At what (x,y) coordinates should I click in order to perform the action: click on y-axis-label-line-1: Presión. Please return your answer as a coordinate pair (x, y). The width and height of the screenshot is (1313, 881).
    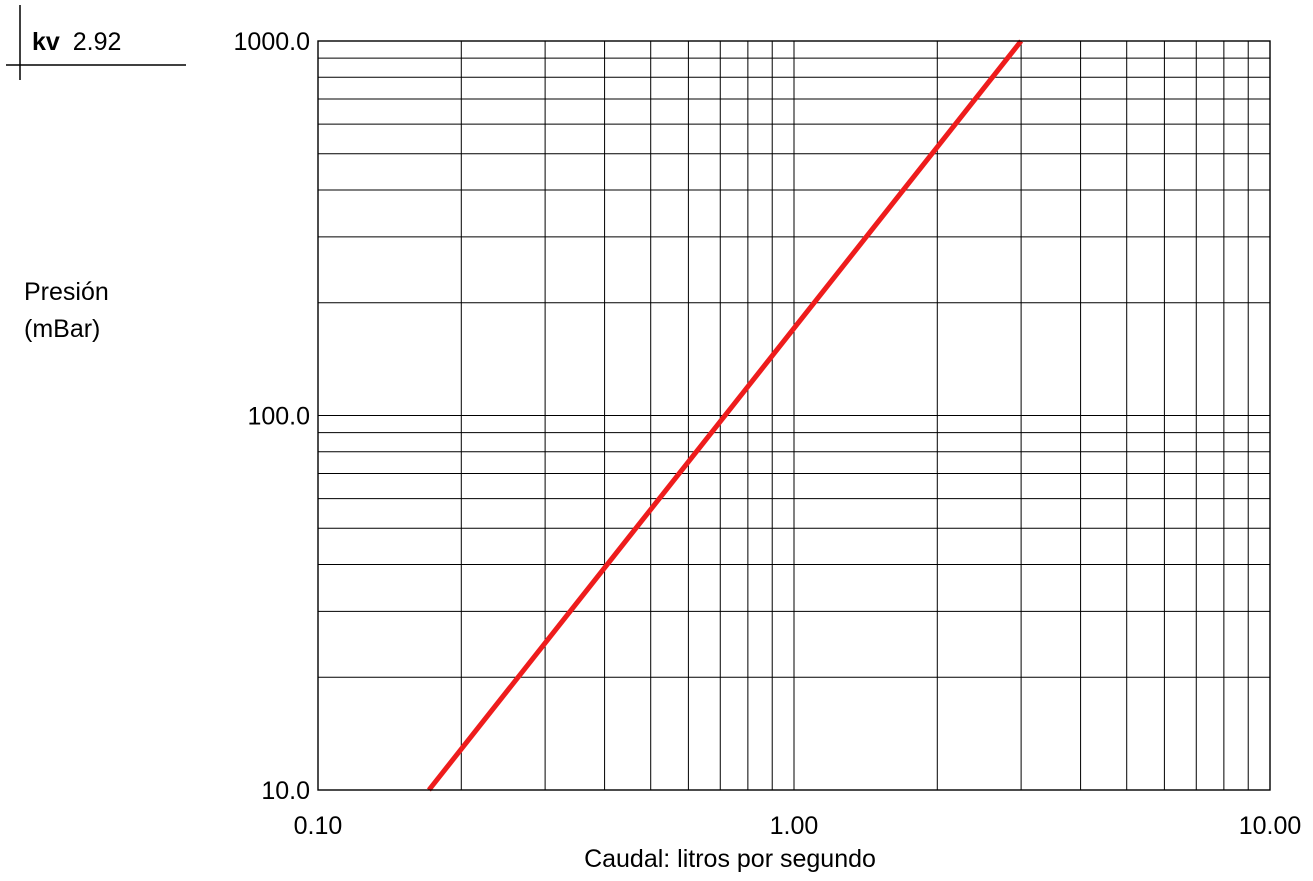
    Looking at the image, I should click on (66, 292).